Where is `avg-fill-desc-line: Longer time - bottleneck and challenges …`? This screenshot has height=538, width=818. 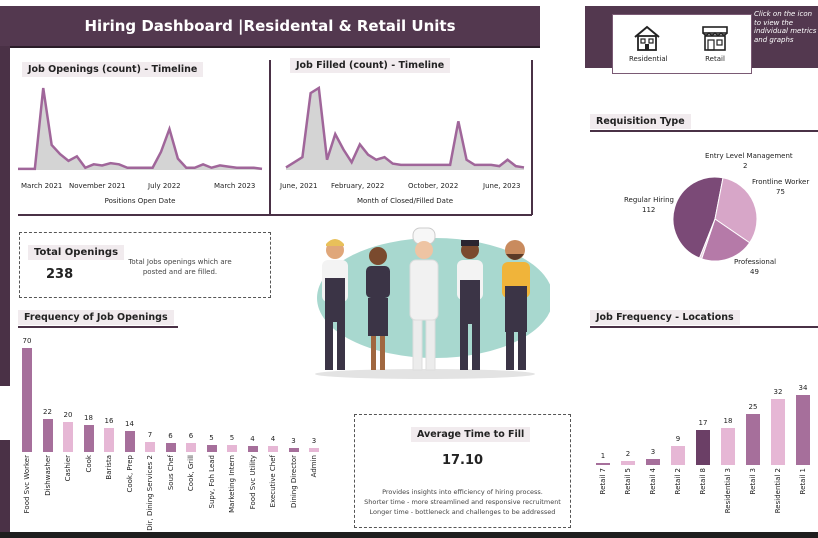
avg-fill-desc-line: Longer time - bottleneck and challenges … is located at coordinates (462, 512).